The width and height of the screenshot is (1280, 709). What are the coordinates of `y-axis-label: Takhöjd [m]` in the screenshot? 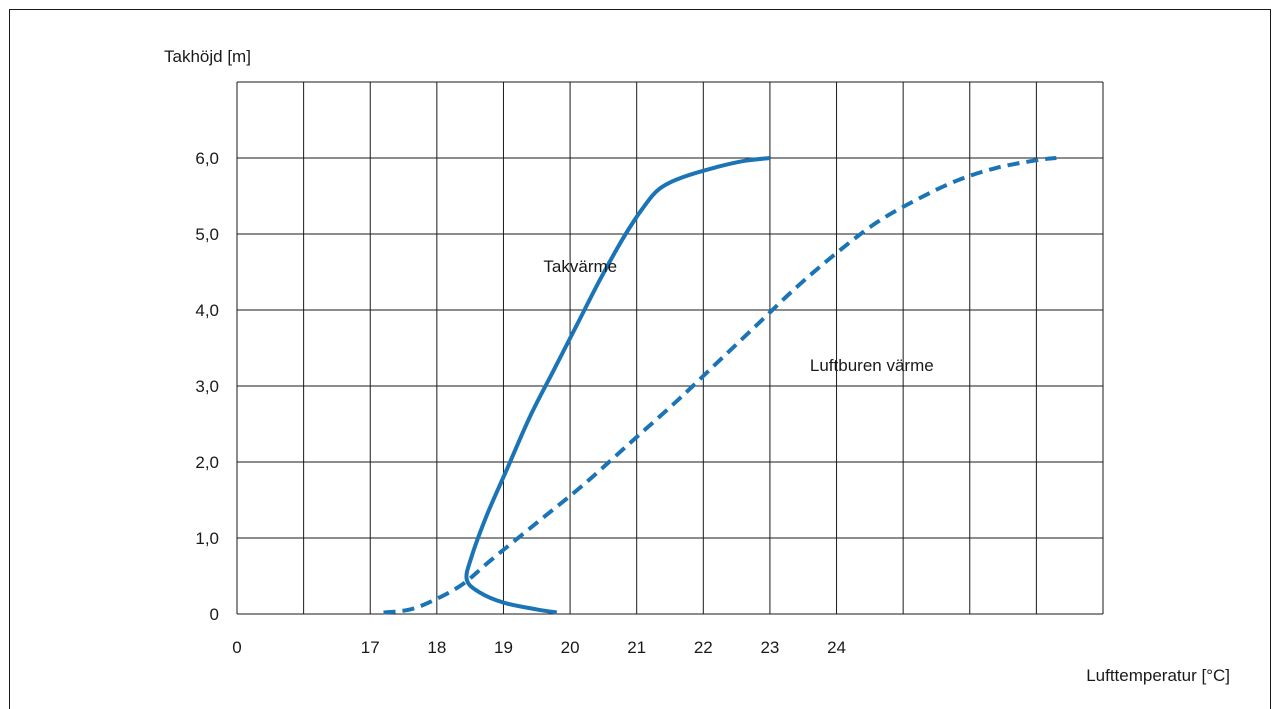 It's located at (207, 56).